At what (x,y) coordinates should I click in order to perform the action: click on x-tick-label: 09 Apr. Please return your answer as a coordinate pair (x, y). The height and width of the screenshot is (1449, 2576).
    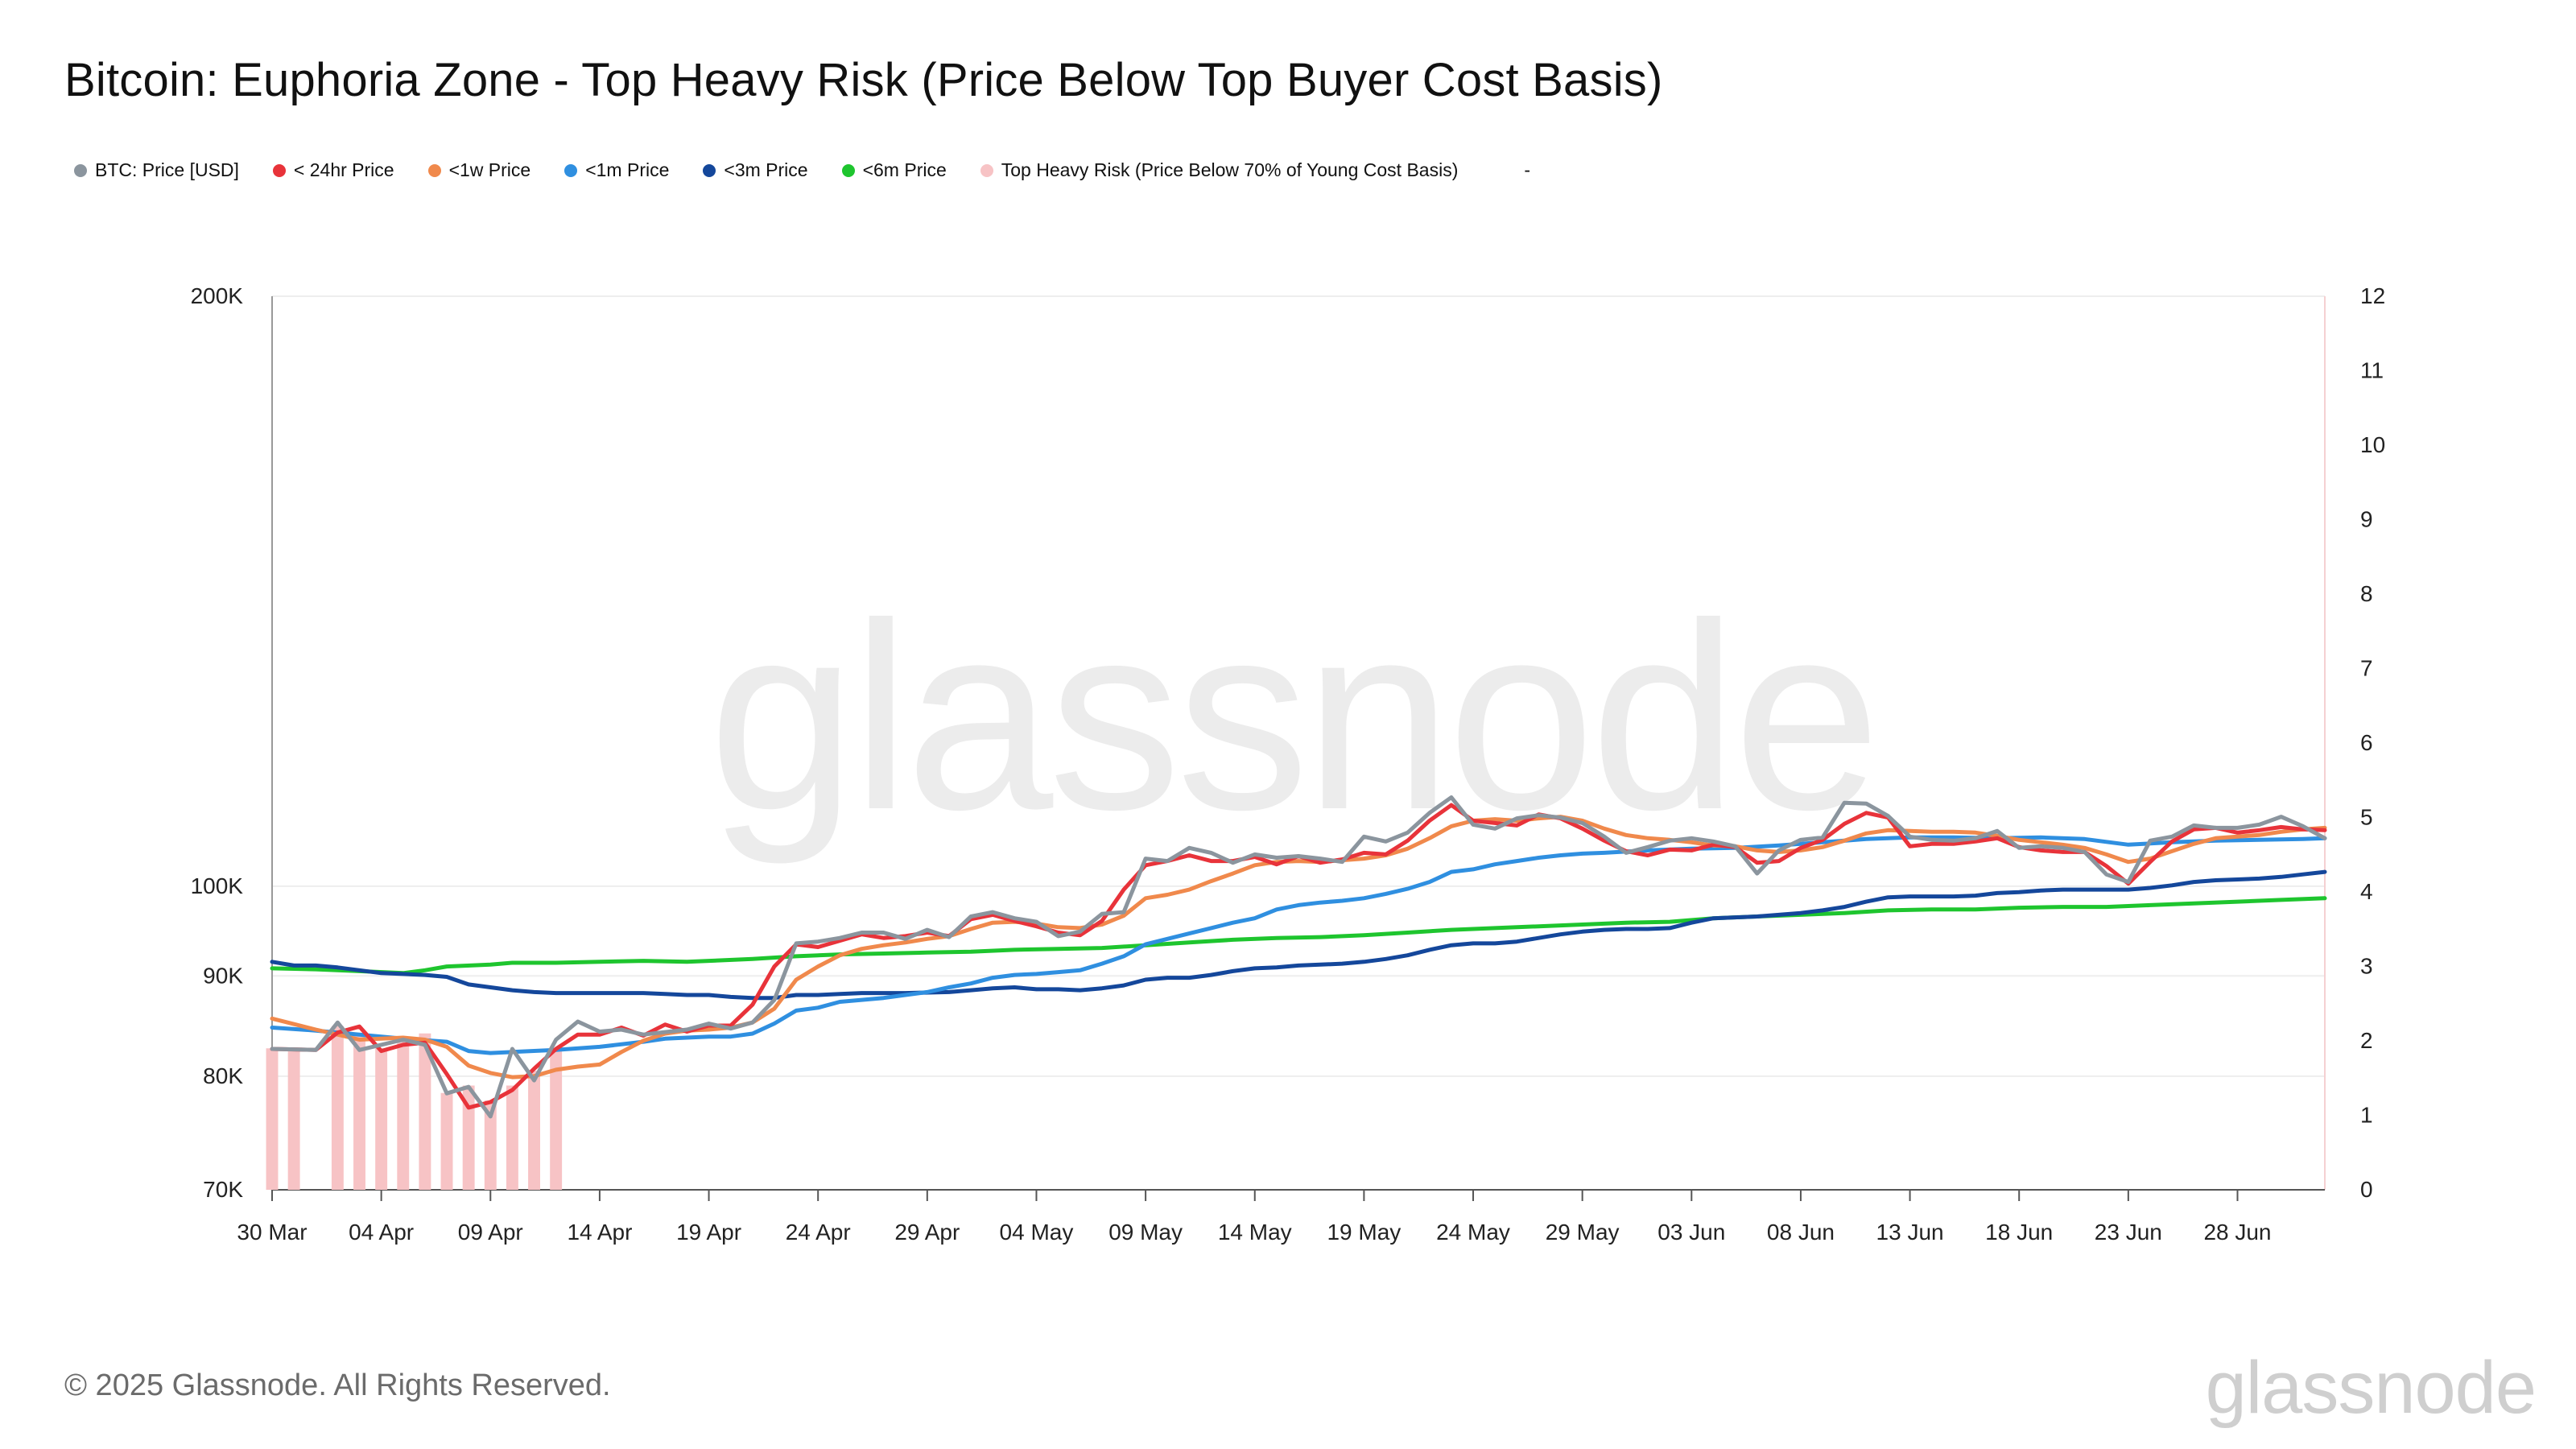
    Looking at the image, I should click on (490, 1232).